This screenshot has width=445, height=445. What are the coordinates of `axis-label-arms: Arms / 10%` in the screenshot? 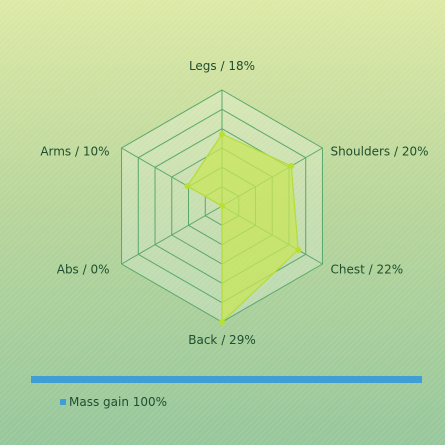 It's located at (74, 152).